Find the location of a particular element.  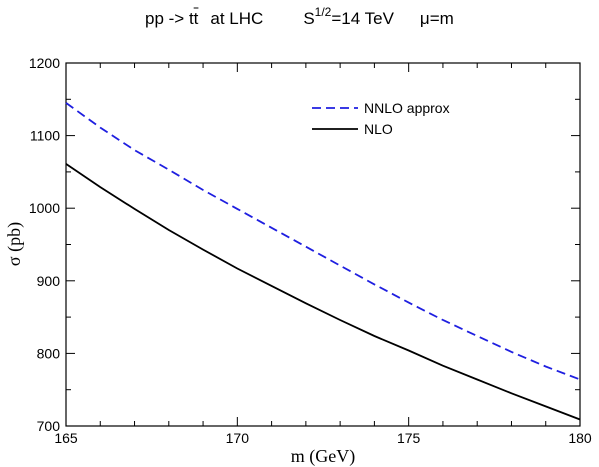

y-tick-label: 700 is located at coordinates (49, 426).